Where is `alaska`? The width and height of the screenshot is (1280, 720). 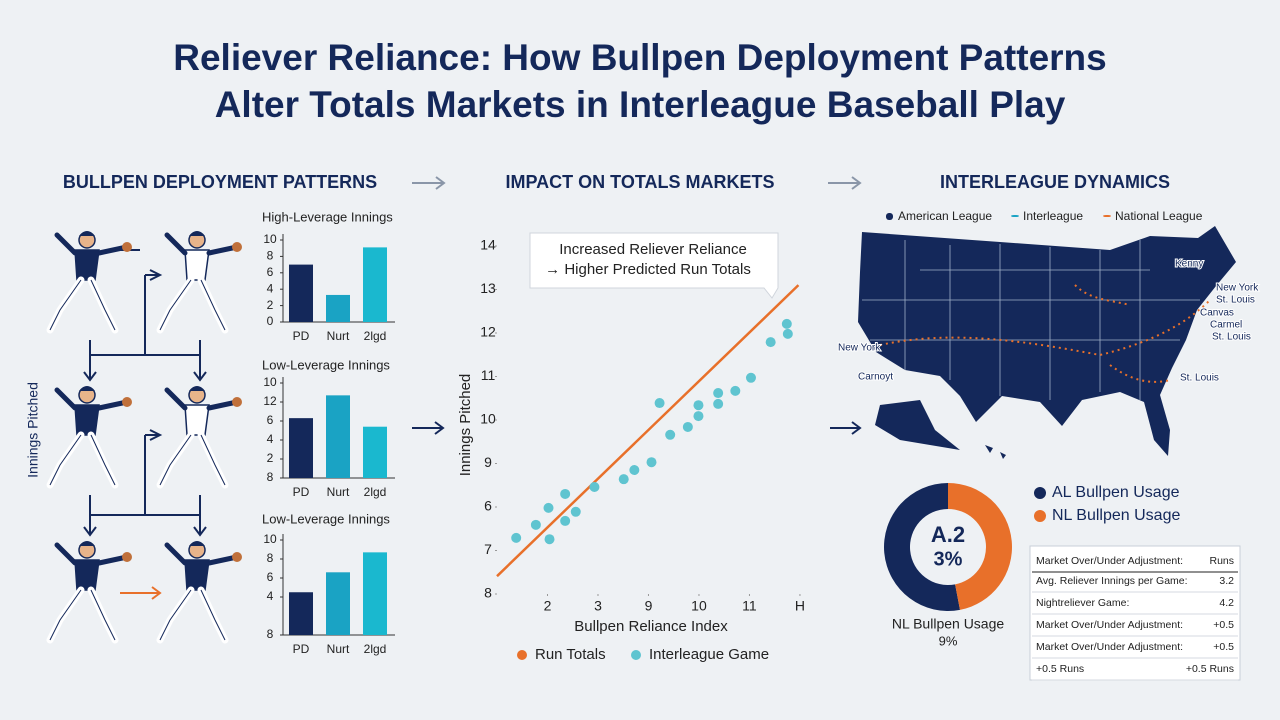 alaska is located at coordinates (917, 425).